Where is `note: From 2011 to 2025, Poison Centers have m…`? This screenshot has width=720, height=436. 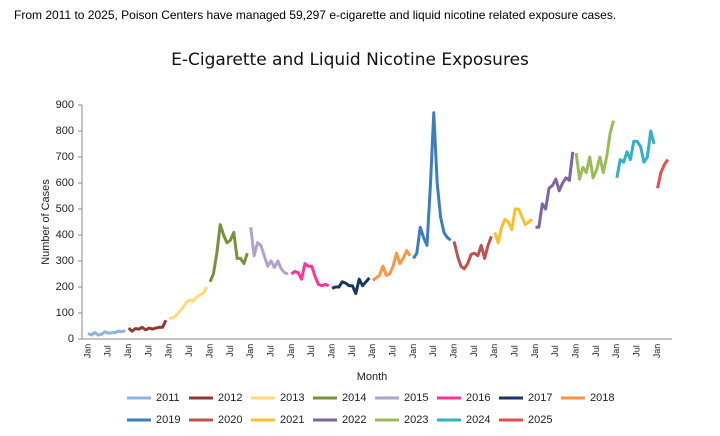 note: From 2011 to 2025, Poison Centers have m… is located at coordinates (315, 15).